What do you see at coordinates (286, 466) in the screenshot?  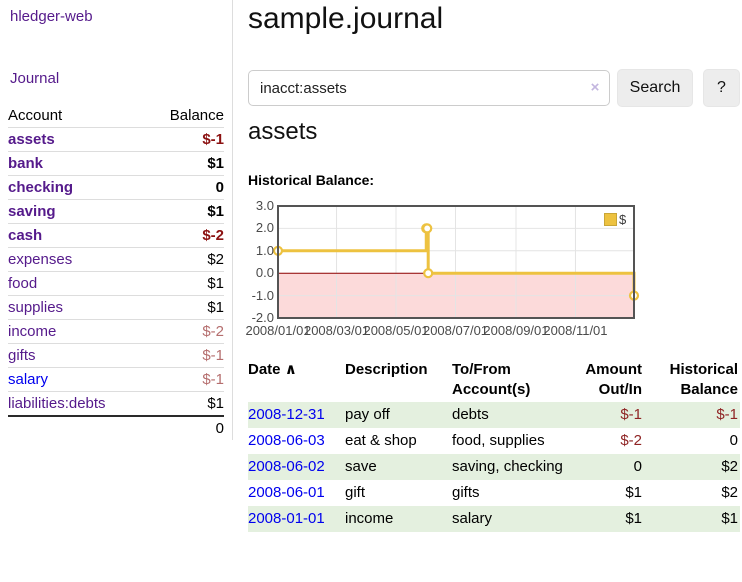 I see `transaction-date-link: 2008-06-02` at bounding box center [286, 466].